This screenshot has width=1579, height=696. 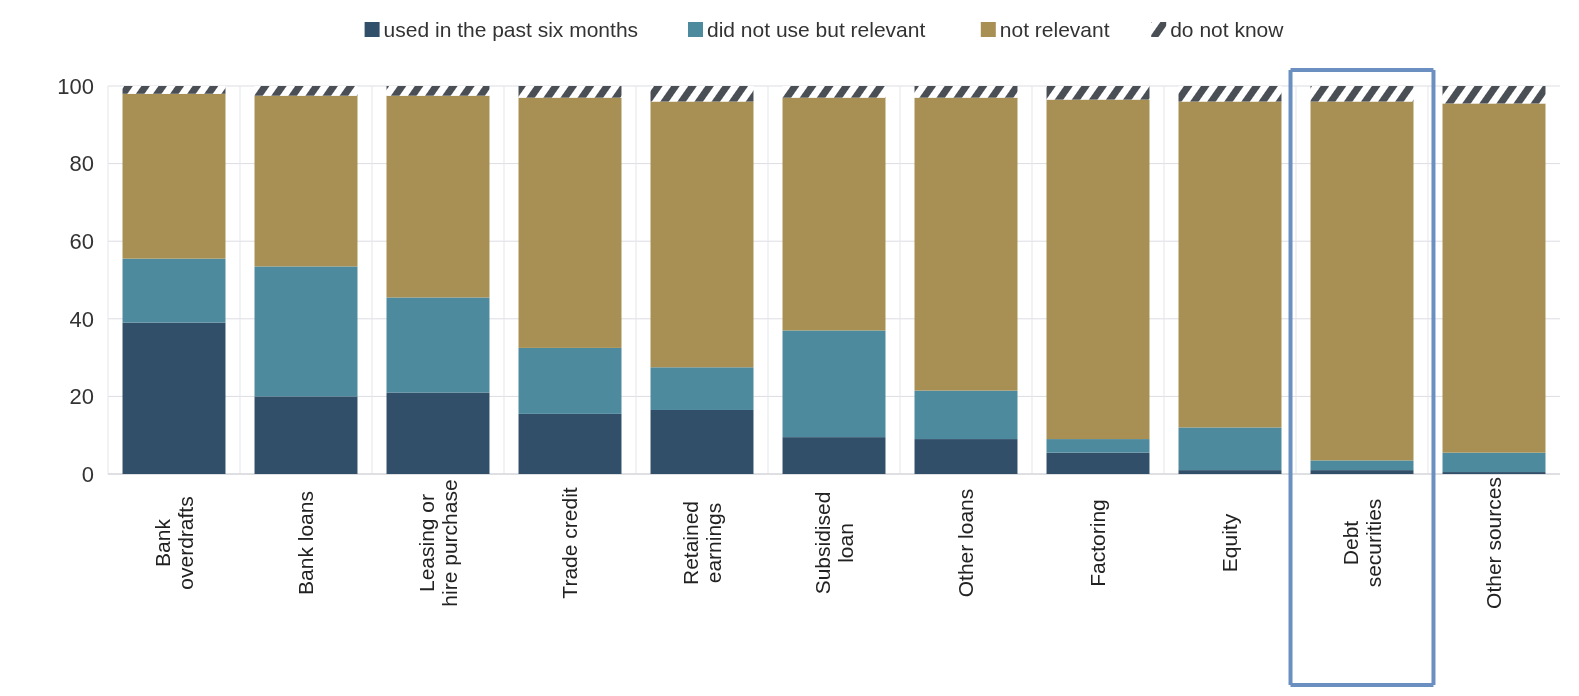 I want to click on legend-label: not relevant, so click(x=1054, y=30).